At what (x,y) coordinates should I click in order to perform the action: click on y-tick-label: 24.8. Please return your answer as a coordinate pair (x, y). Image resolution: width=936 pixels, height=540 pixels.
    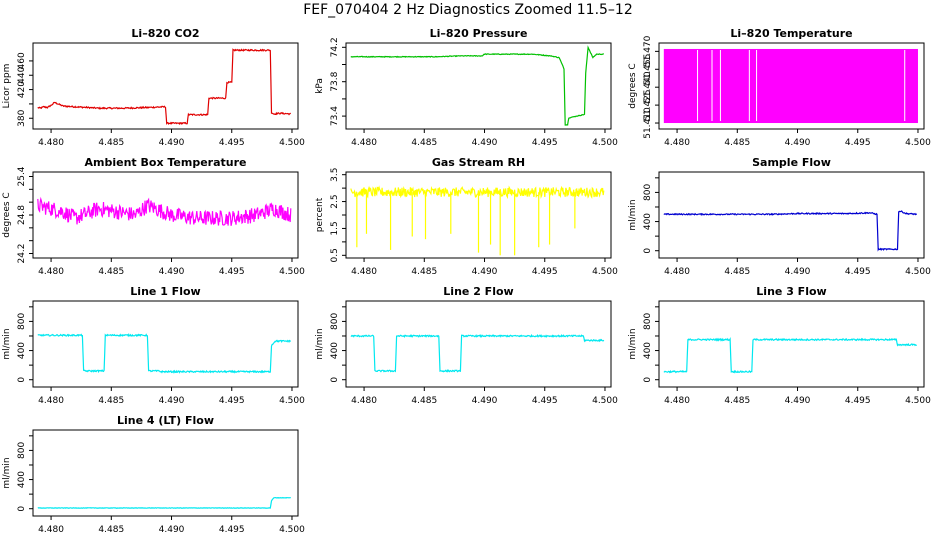
    Looking at the image, I should click on (22, 215).